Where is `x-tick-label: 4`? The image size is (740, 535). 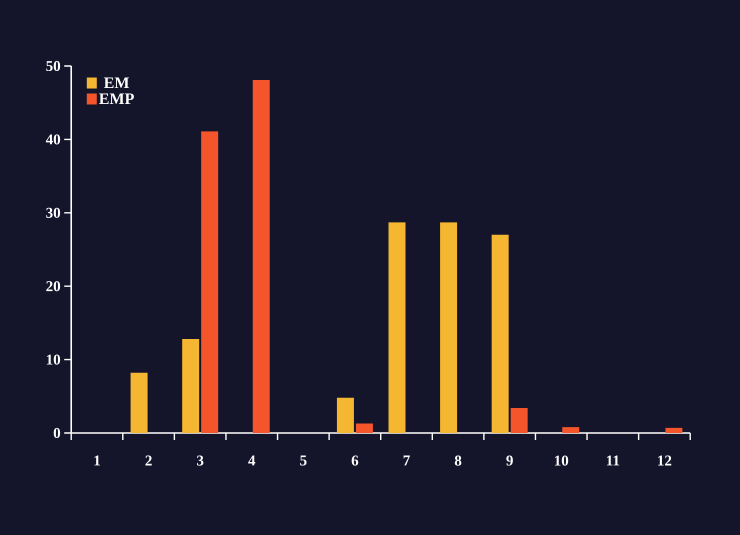
x-tick-label: 4 is located at coordinates (252, 461).